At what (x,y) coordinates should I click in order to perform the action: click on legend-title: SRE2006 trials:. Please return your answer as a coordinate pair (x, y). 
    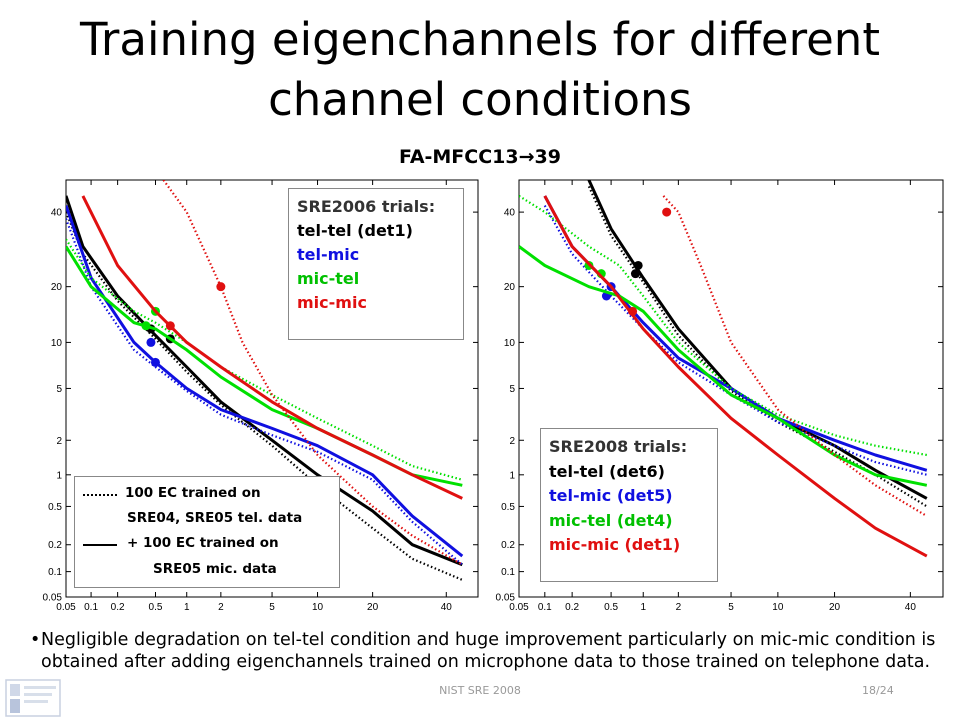
    Looking at the image, I should click on (366, 206).